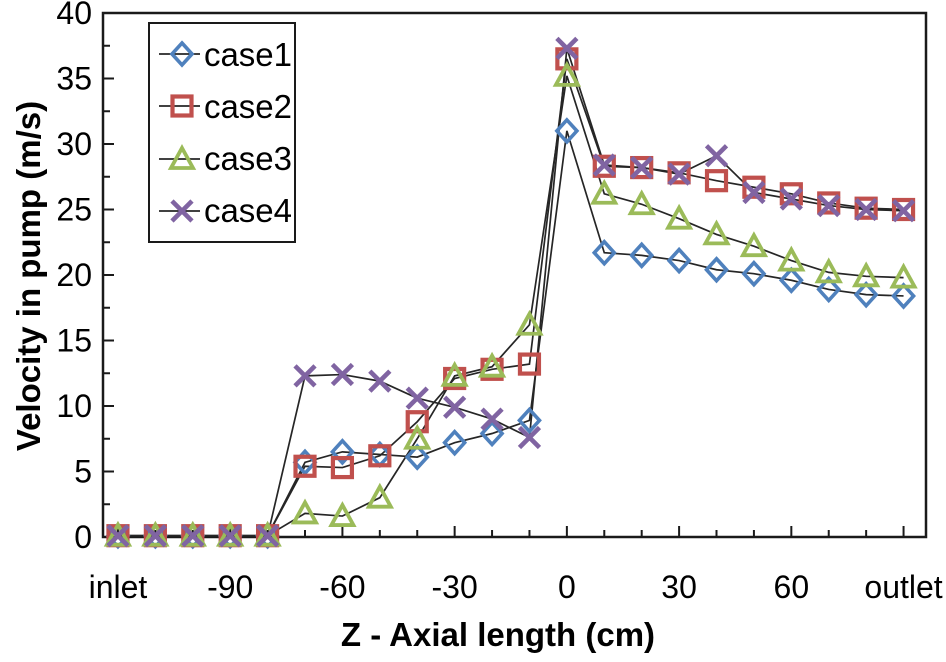  What do you see at coordinates (792, 587) in the screenshot?
I see `x-tick-label: 60` at bounding box center [792, 587].